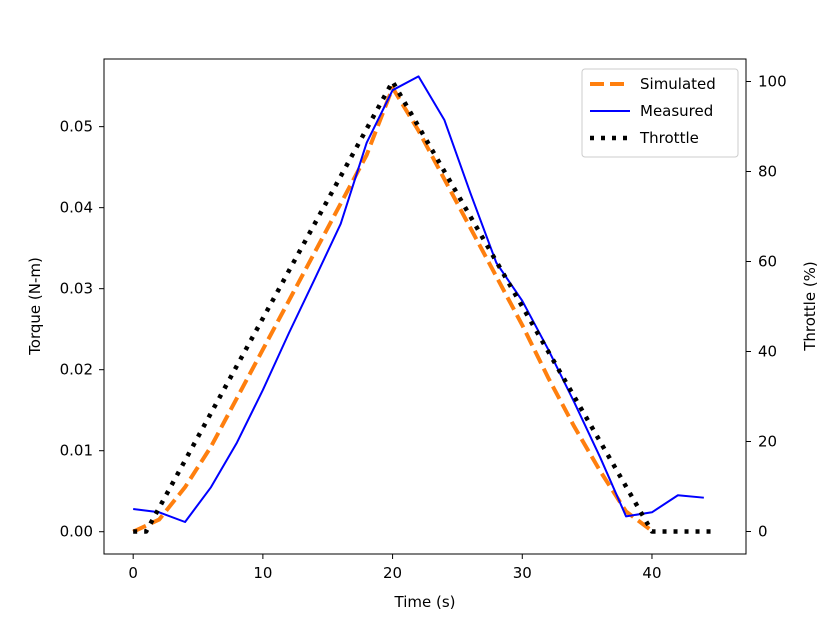 Image resolution: width=830 pixels, height=623 pixels. Describe the element at coordinates (810, 306) in the screenshot. I see `y2-axis-label: Throttle (%)` at that location.